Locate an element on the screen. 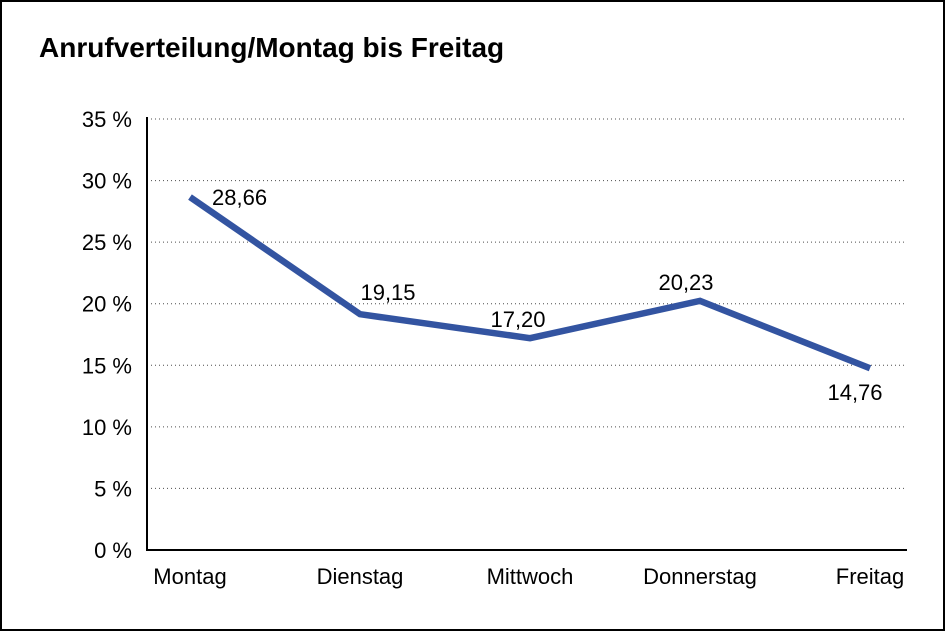 The height and width of the screenshot is (631, 945). data-value-label: 17,20 is located at coordinates (517, 319).